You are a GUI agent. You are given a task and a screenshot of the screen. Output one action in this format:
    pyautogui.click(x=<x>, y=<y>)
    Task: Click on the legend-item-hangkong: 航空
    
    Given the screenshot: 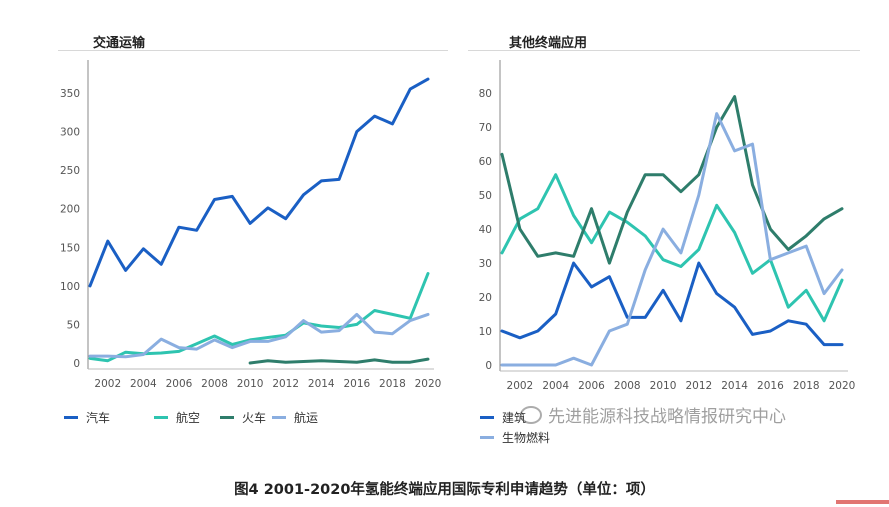 What is the action you would take?
    pyautogui.click(x=177, y=417)
    